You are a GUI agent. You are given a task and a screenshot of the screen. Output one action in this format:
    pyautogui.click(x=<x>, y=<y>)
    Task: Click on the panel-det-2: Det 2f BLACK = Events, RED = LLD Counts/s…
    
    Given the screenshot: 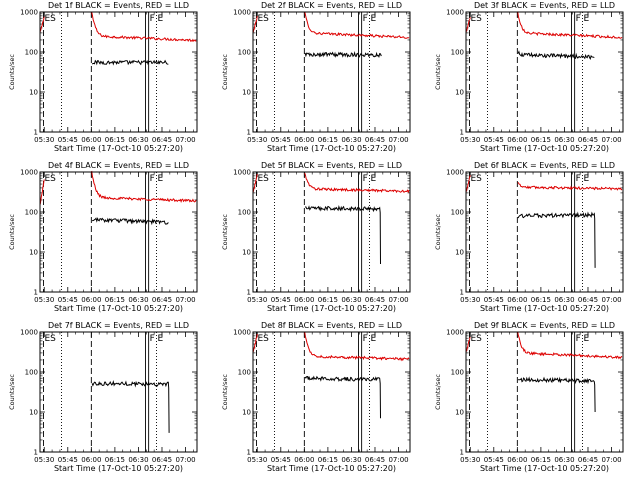 What is the action you would take?
    pyautogui.click(x=316, y=77)
    